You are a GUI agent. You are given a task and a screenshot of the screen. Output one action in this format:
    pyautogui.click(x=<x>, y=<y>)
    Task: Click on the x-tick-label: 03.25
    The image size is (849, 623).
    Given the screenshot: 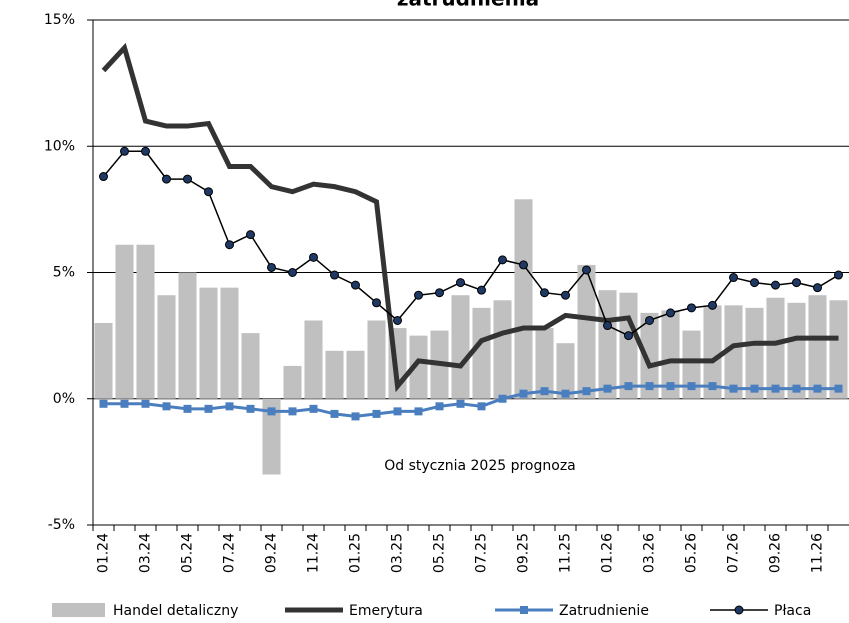 What is the action you would take?
    pyautogui.click(x=398, y=553)
    